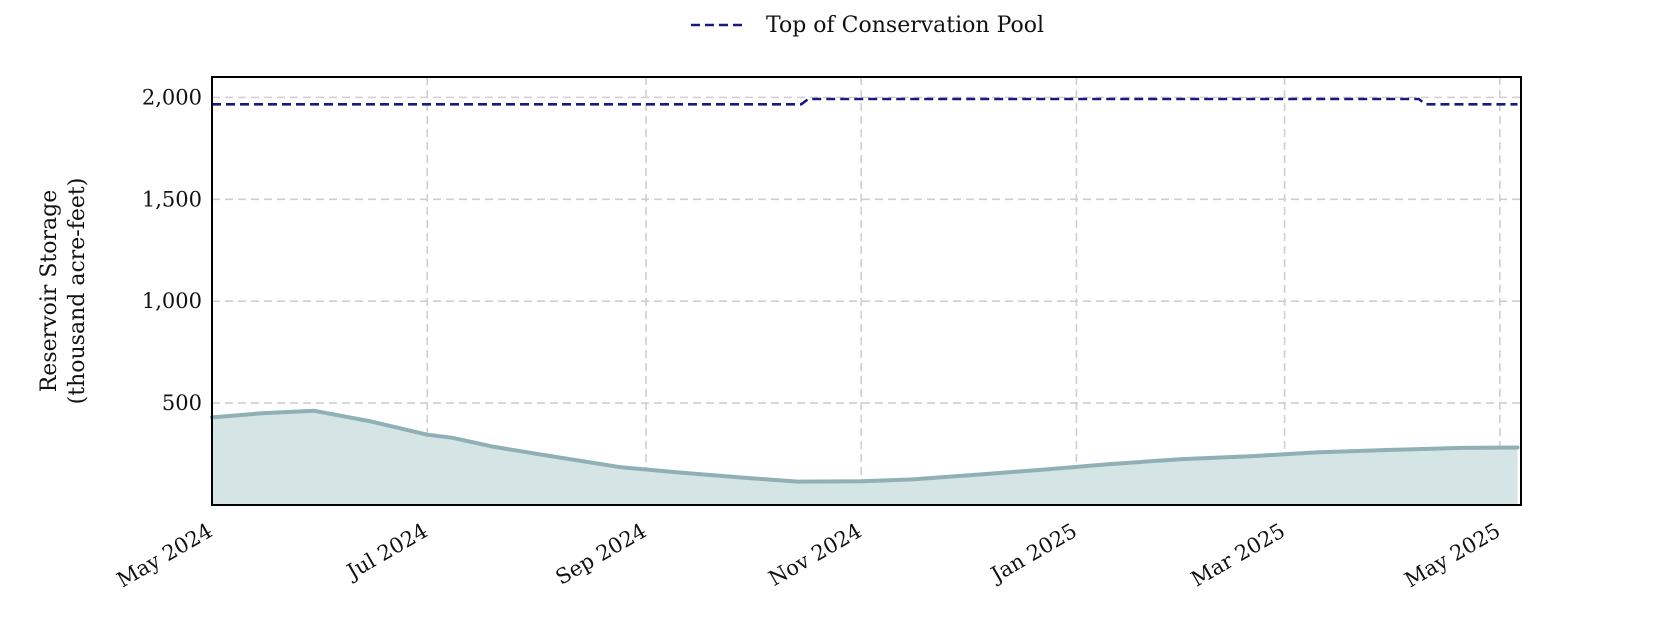  I want to click on y-axis-label: Reservoir Storage (thousand acre-feet), so click(63, 291).